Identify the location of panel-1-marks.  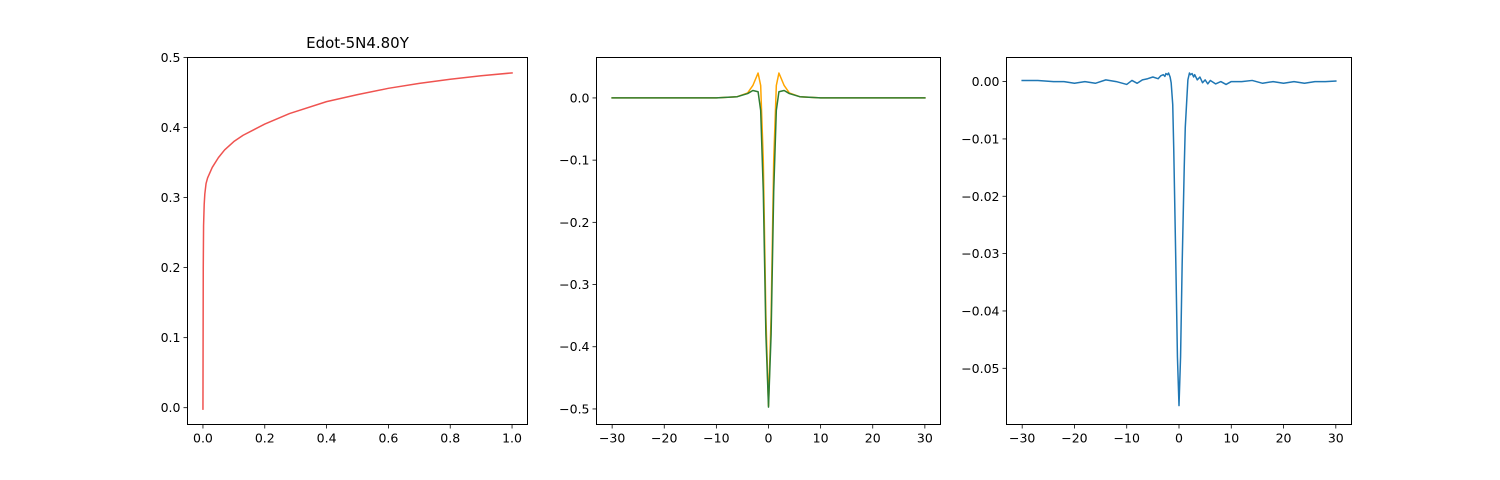
(357, 241).